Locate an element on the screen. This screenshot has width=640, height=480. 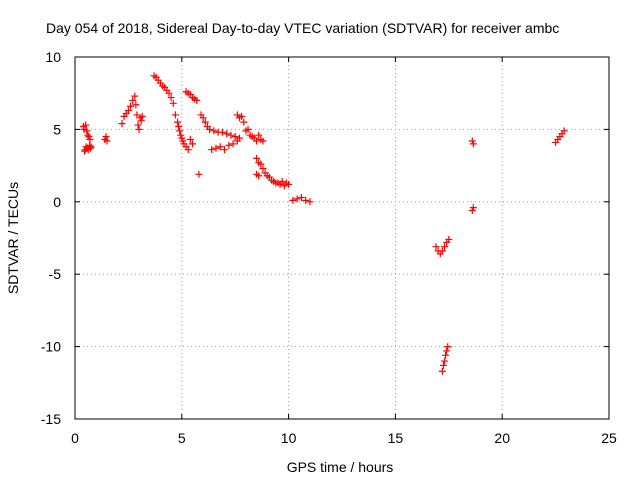
series-seg-n is located at coordinates (445, 359).